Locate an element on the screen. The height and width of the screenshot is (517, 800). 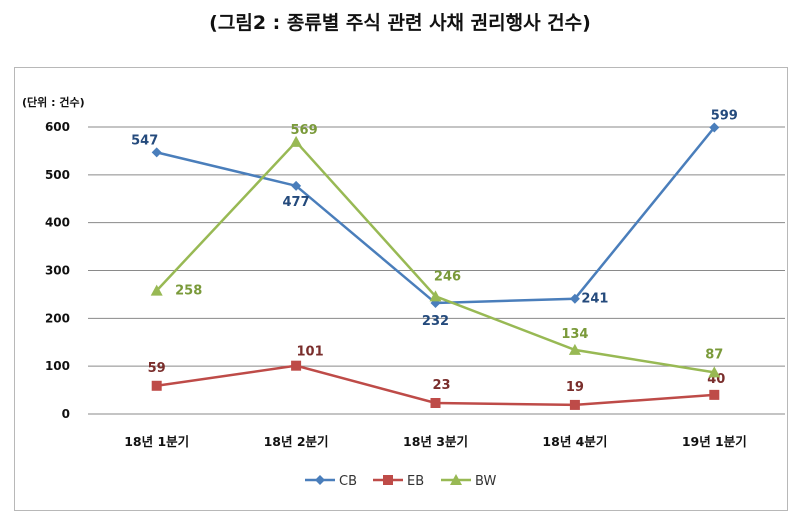
unit-label: (단위 : 건수) is located at coordinates (53, 102).